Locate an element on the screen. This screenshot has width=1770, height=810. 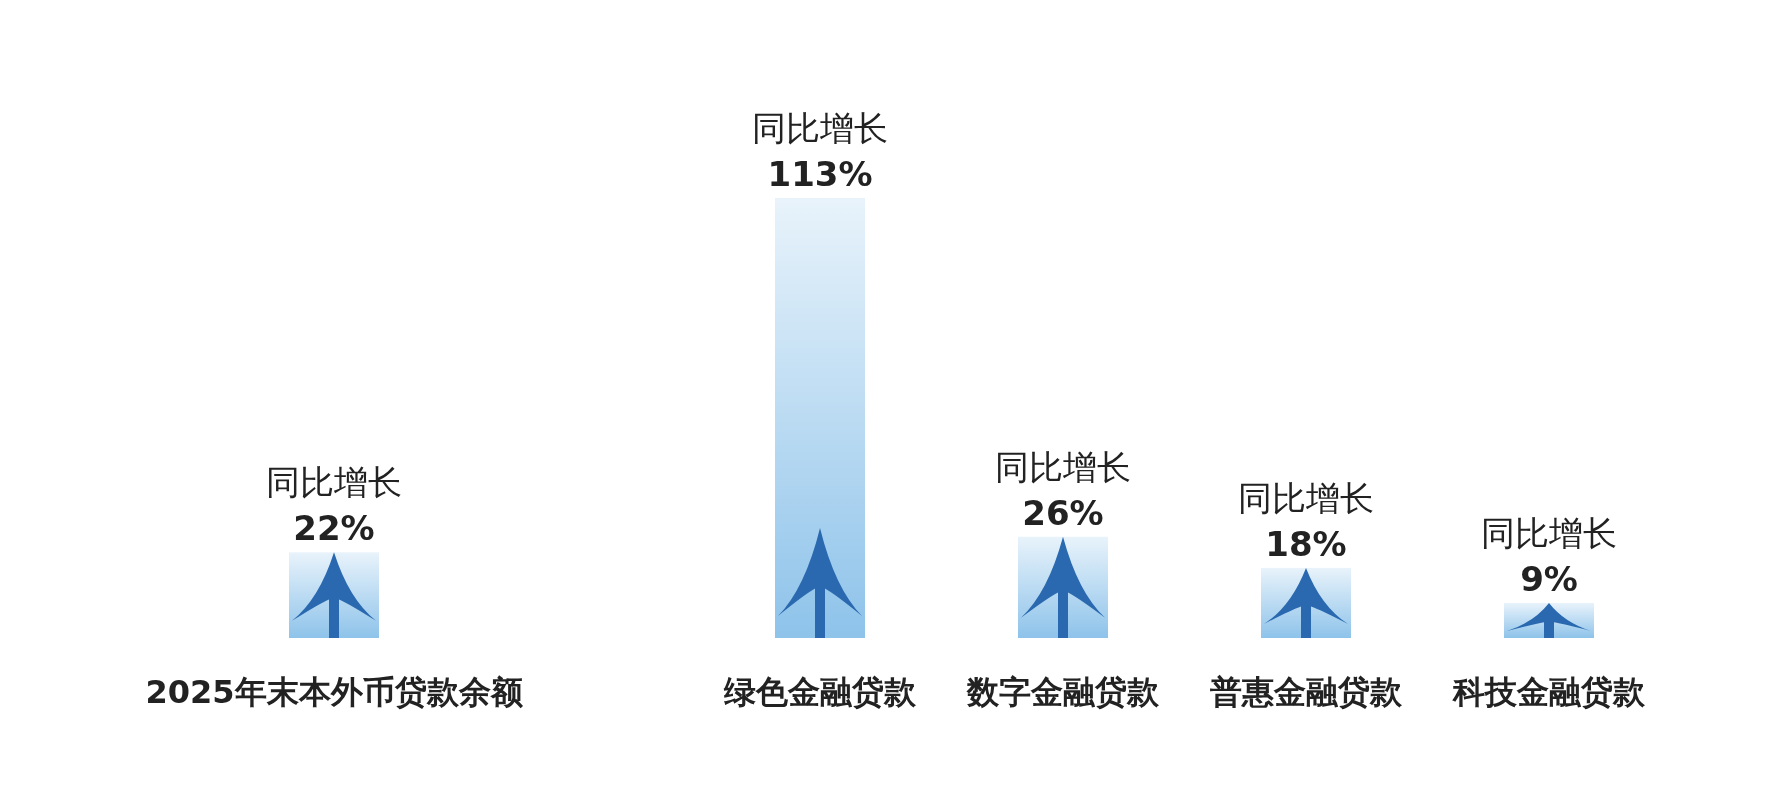
data-label: 同比增长 113% is located at coordinates (820, 151).